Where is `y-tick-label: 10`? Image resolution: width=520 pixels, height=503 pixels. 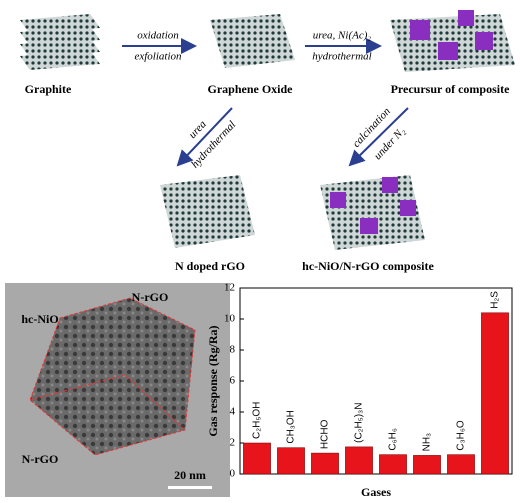 y-tick-label: 10 is located at coordinates (230, 319).